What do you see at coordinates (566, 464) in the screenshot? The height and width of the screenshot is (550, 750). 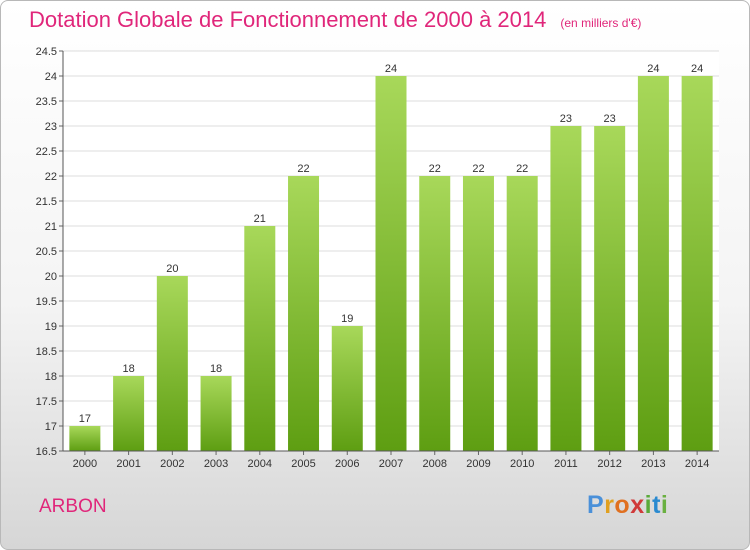 I see `x-tick-label: 2011` at bounding box center [566, 464].